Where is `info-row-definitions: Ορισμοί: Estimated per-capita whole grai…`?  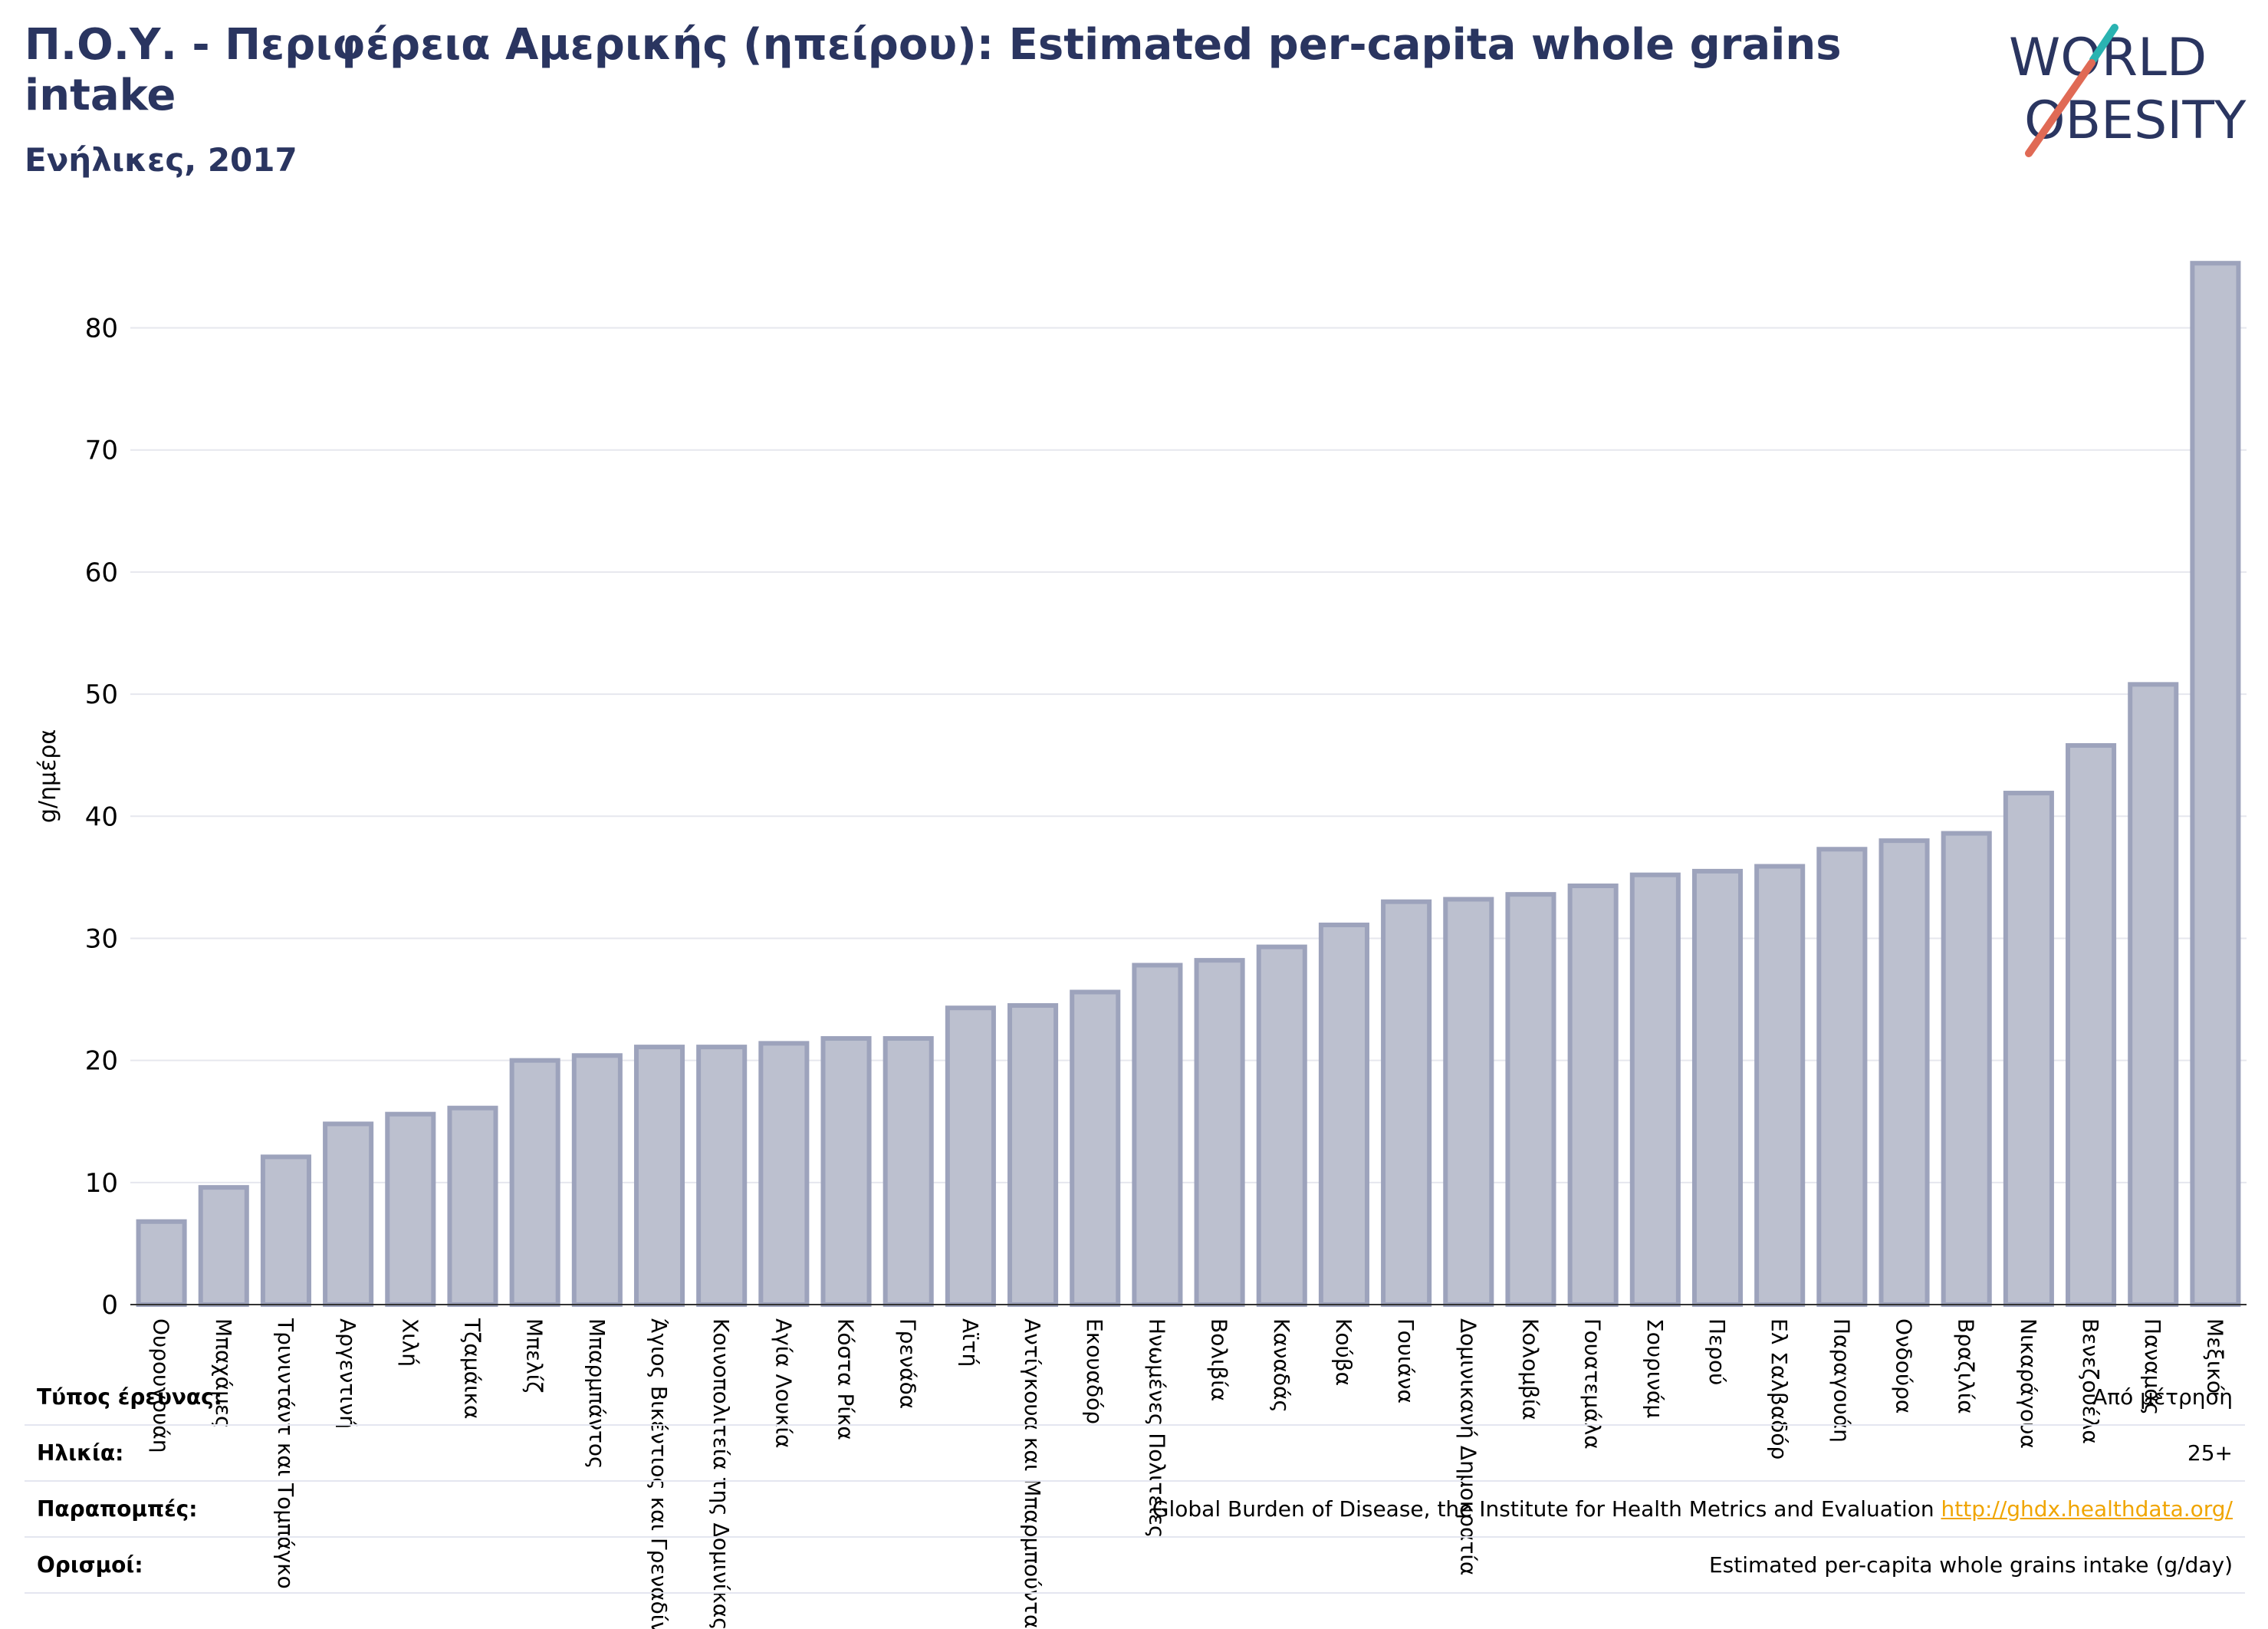 info-row-definitions: Ορισμοί: Estimated per-capita whole grai… is located at coordinates (1135, 1565).